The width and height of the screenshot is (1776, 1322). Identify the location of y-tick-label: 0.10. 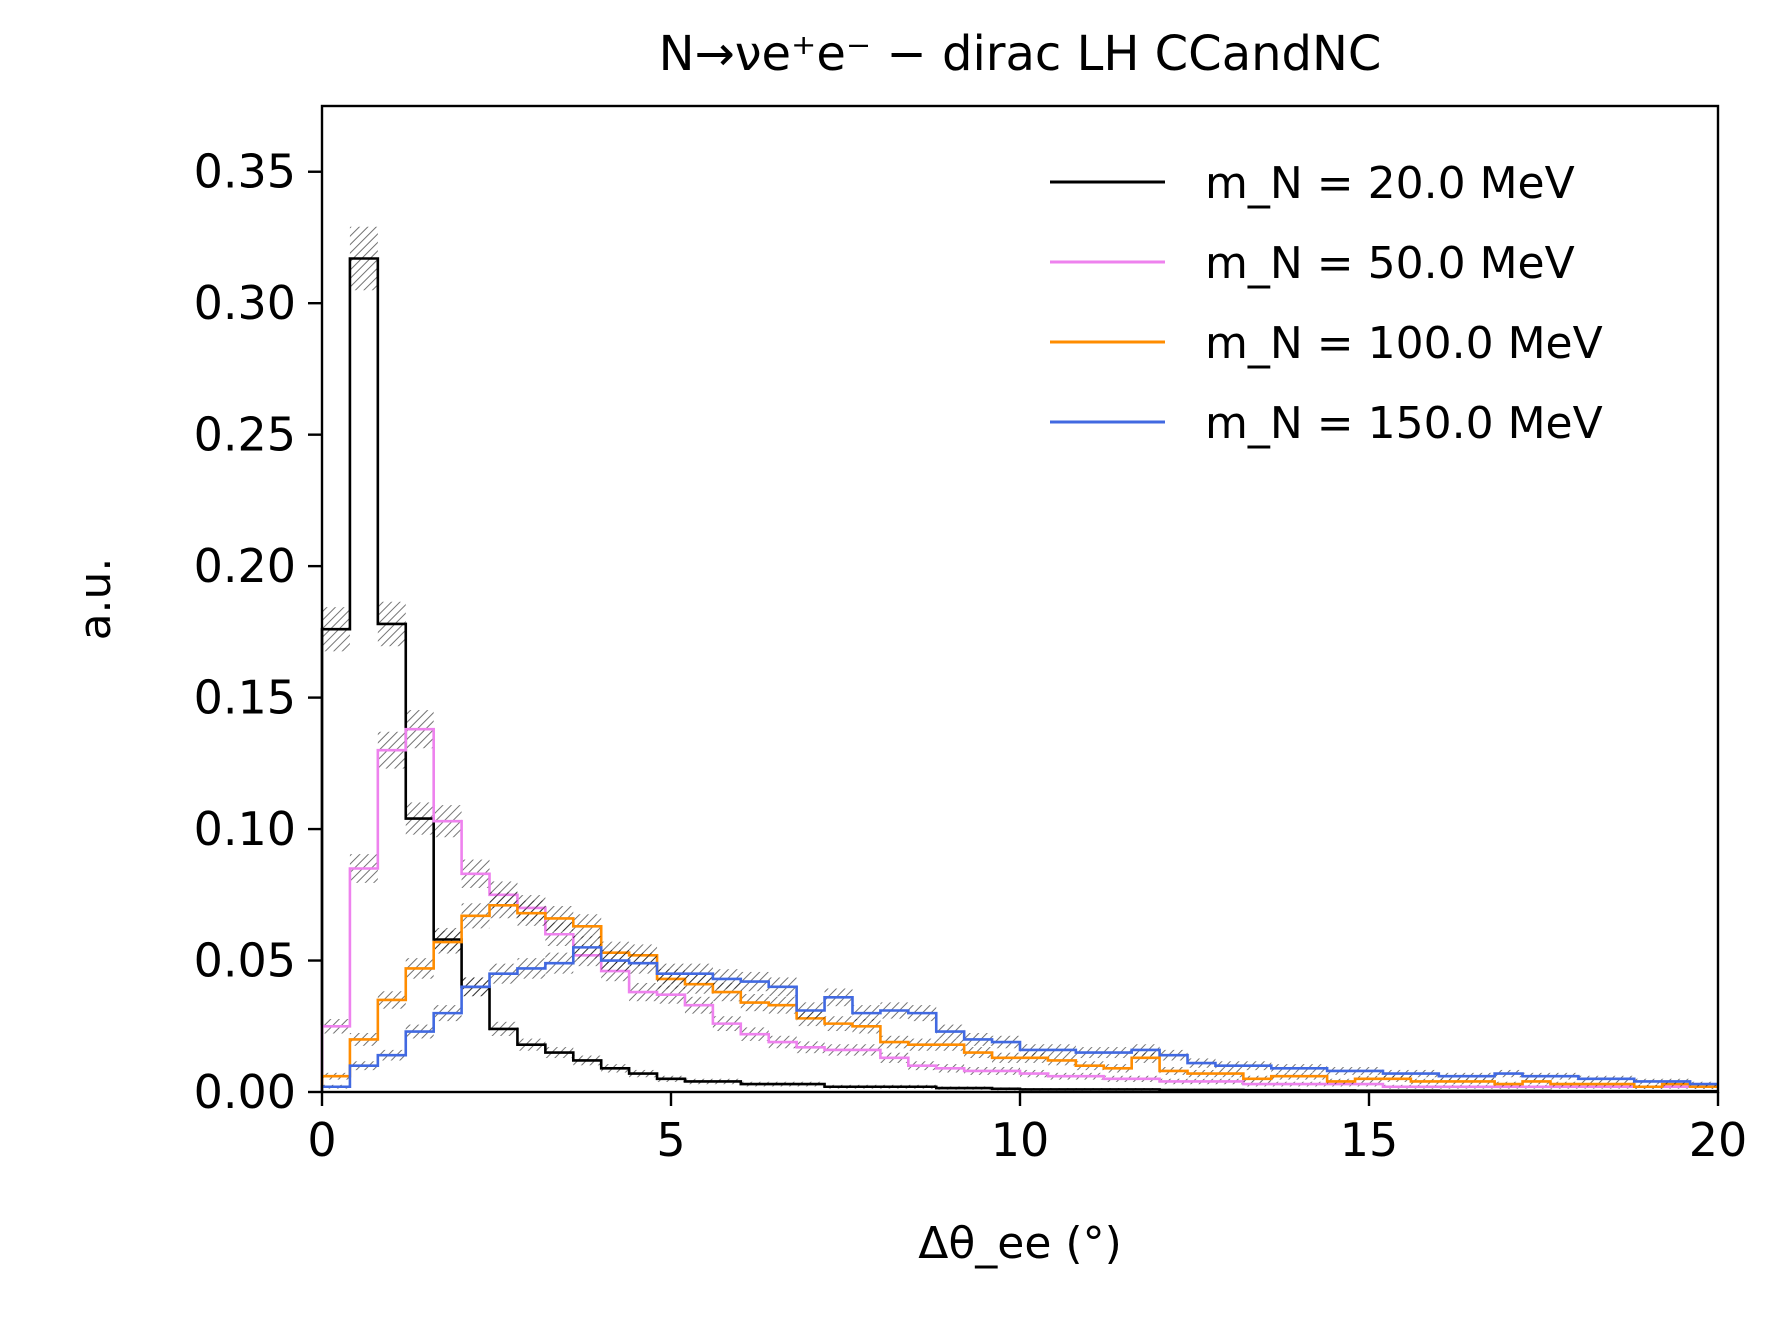
(245, 829).